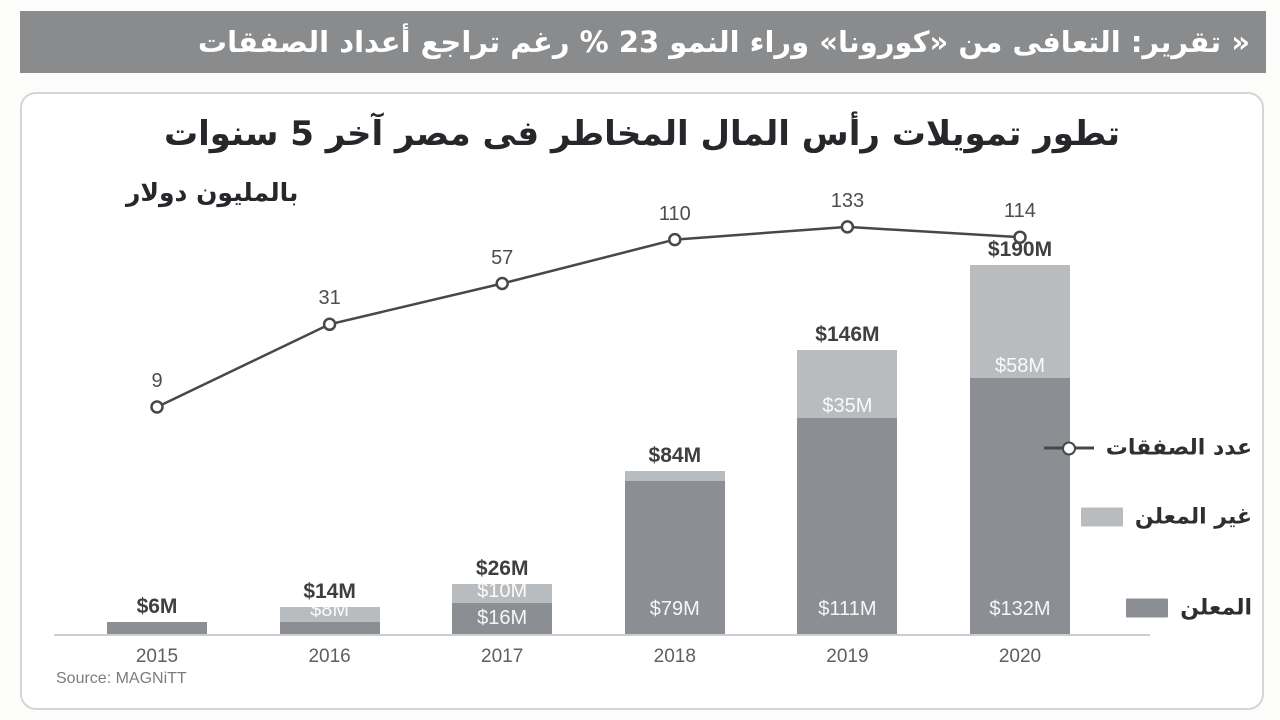 This screenshot has width=1280, height=720. Describe the element at coordinates (1020, 249) in the screenshot. I see `bar-total-label: $190M` at that location.